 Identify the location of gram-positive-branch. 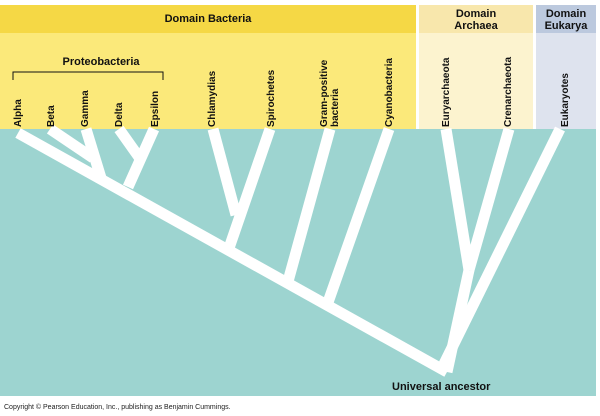
(308, 207).